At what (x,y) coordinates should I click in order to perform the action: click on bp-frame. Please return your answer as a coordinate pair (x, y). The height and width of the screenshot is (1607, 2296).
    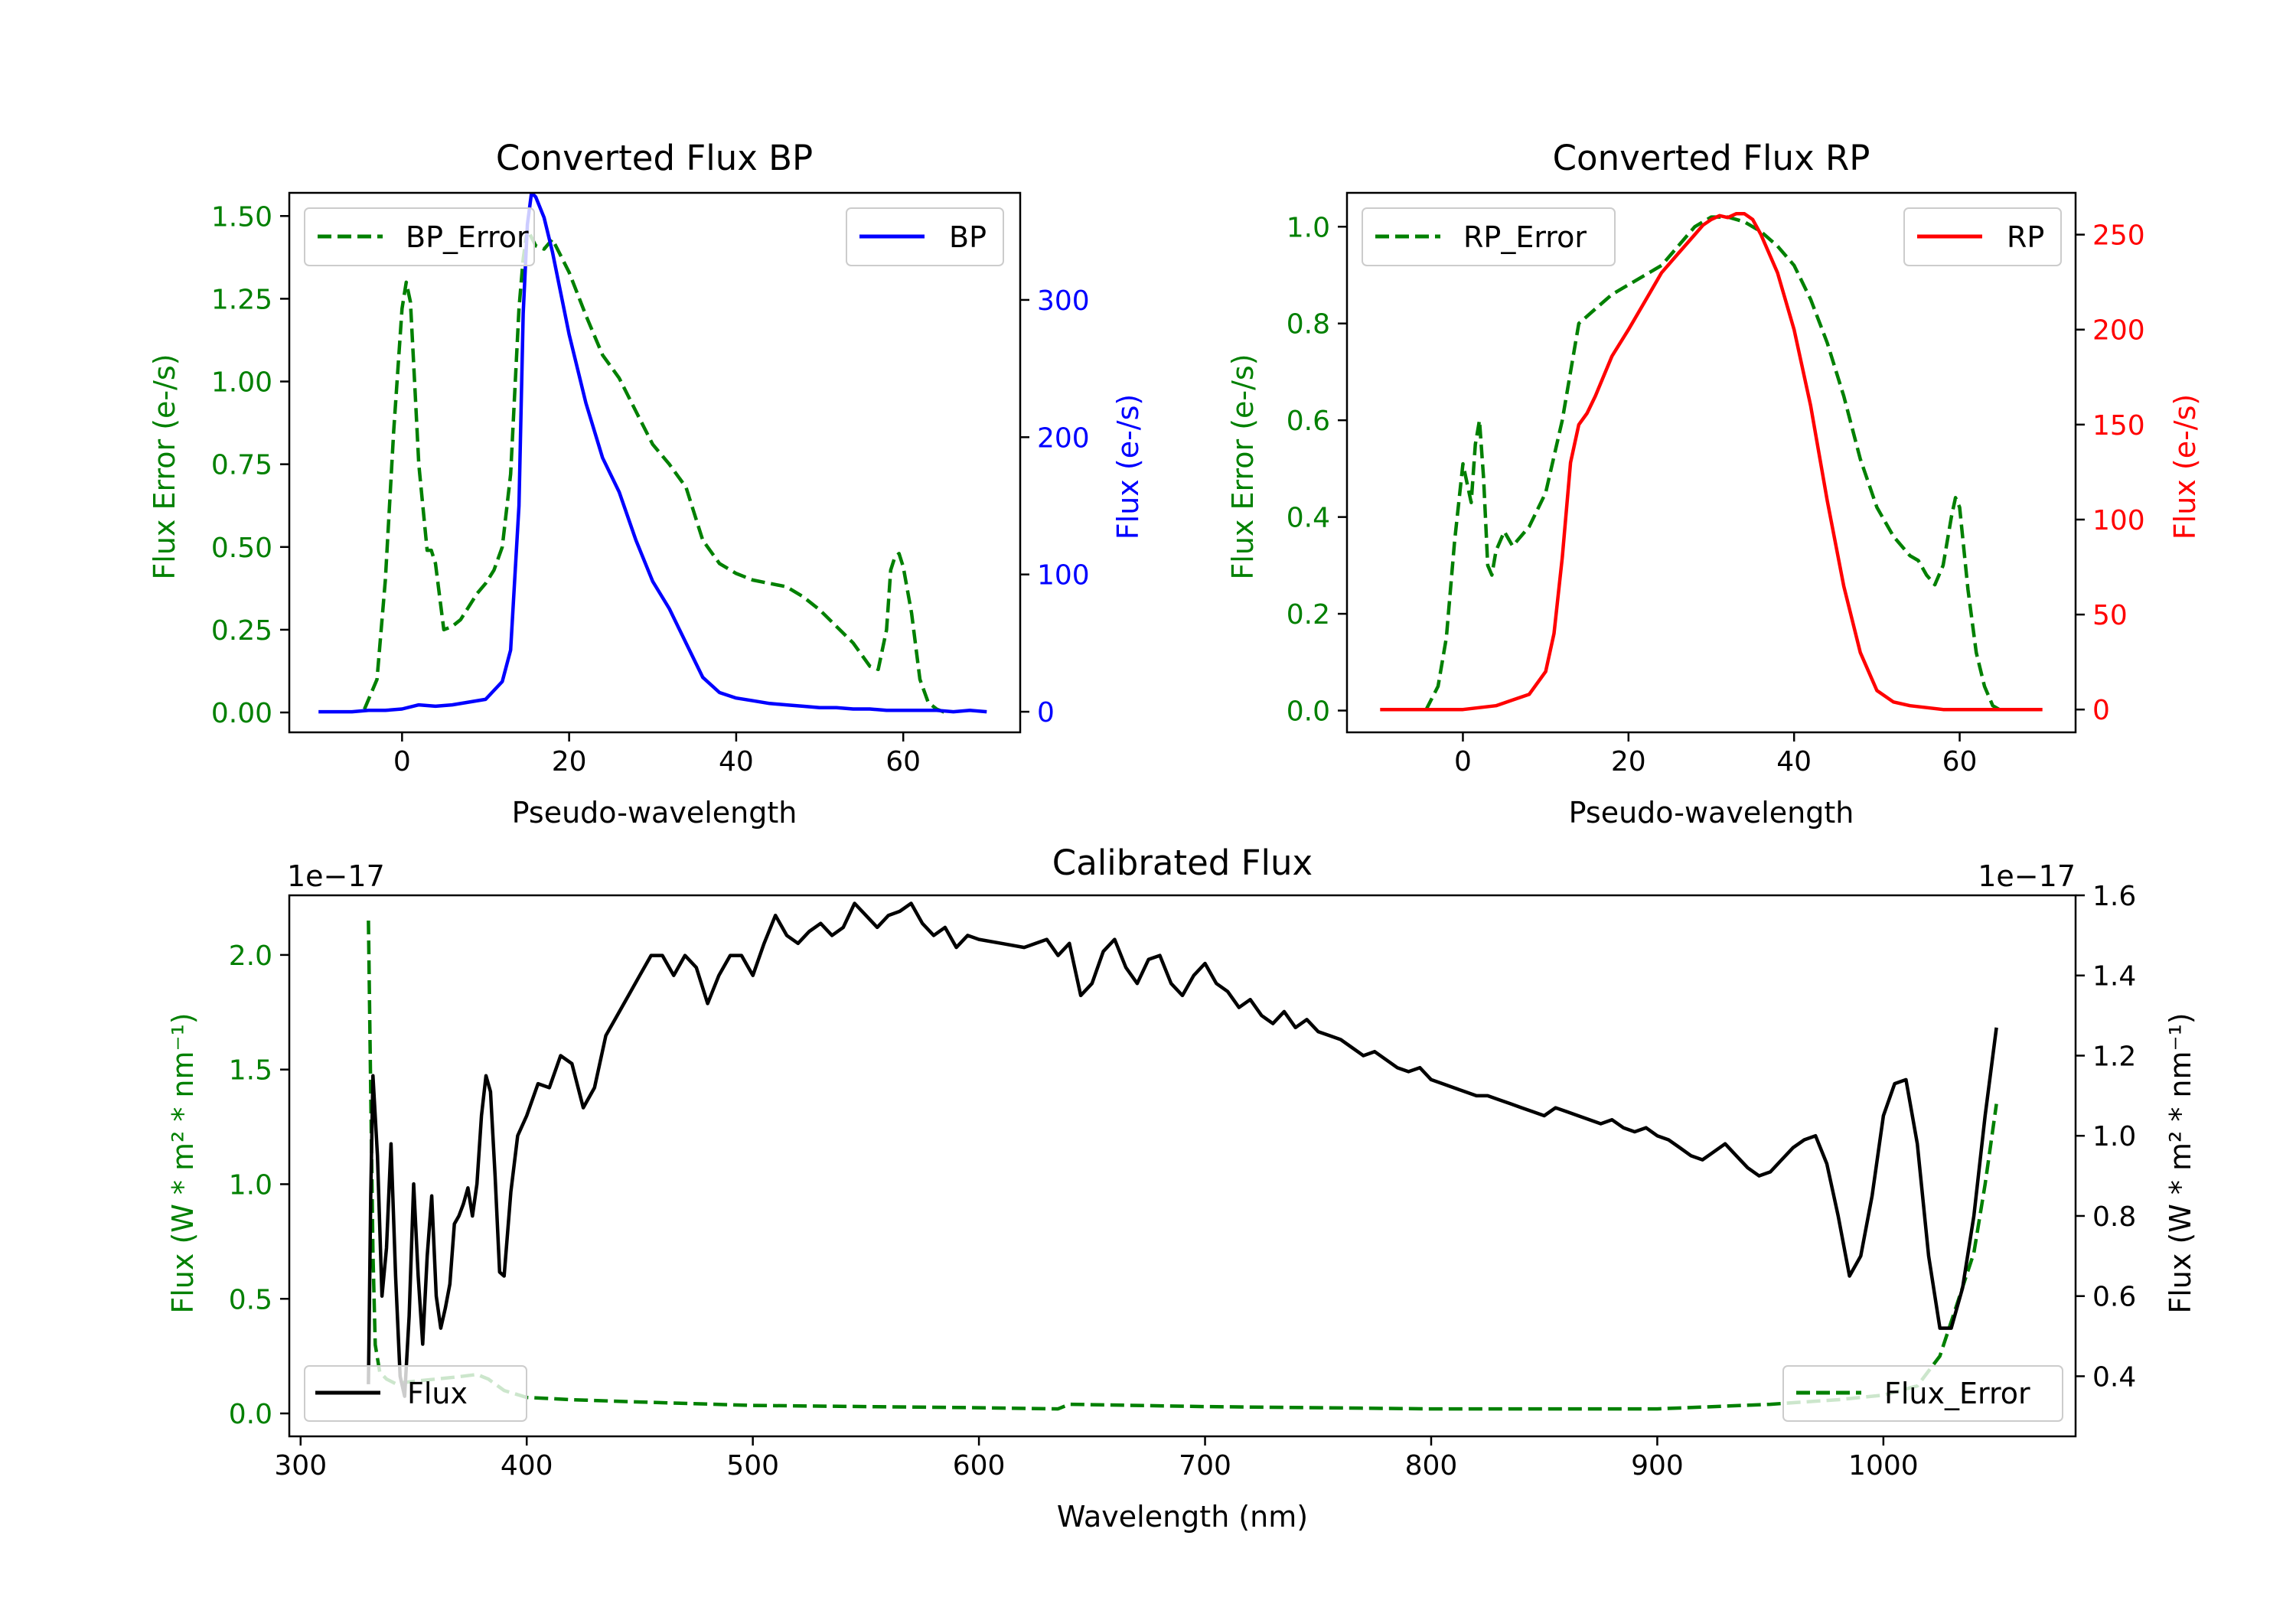
    Looking at the image, I should click on (655, 463).